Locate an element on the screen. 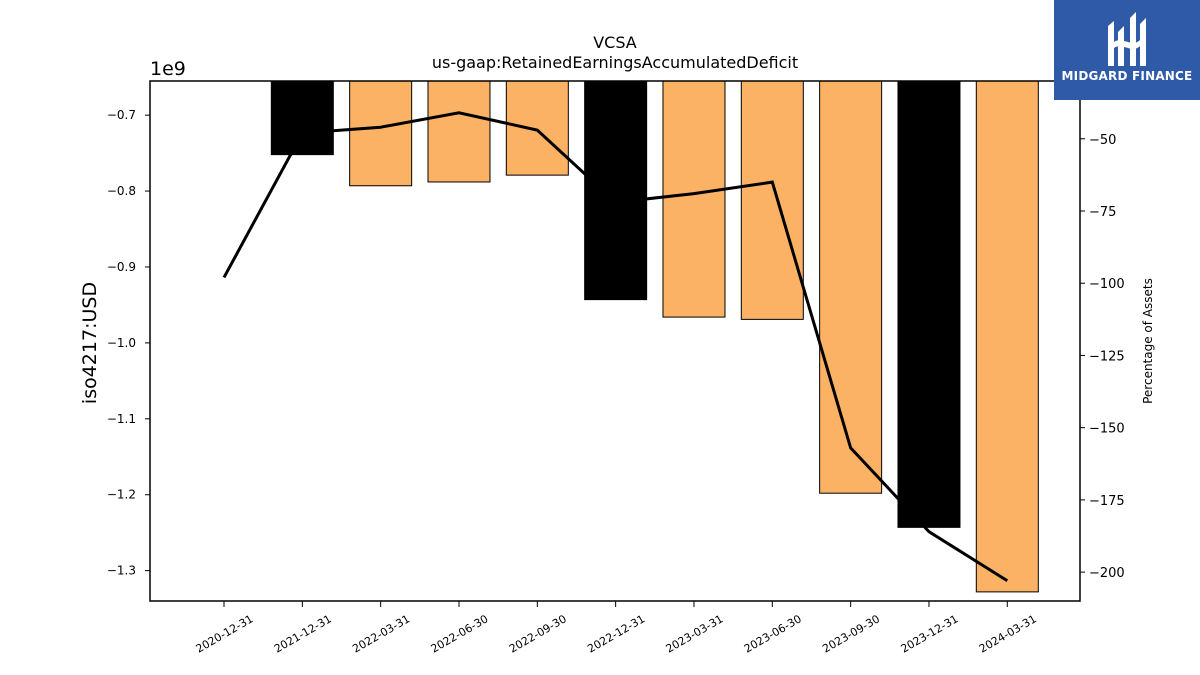  y-axis-label: iso4217:USD is located at coordinates (90, 343).